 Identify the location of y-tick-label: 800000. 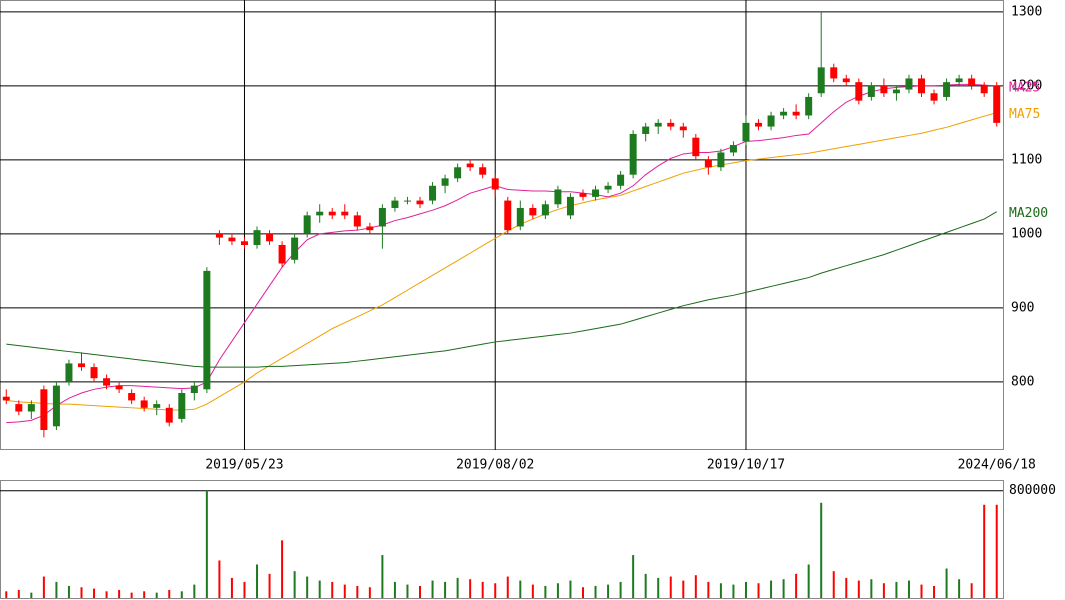
(1032, 490).